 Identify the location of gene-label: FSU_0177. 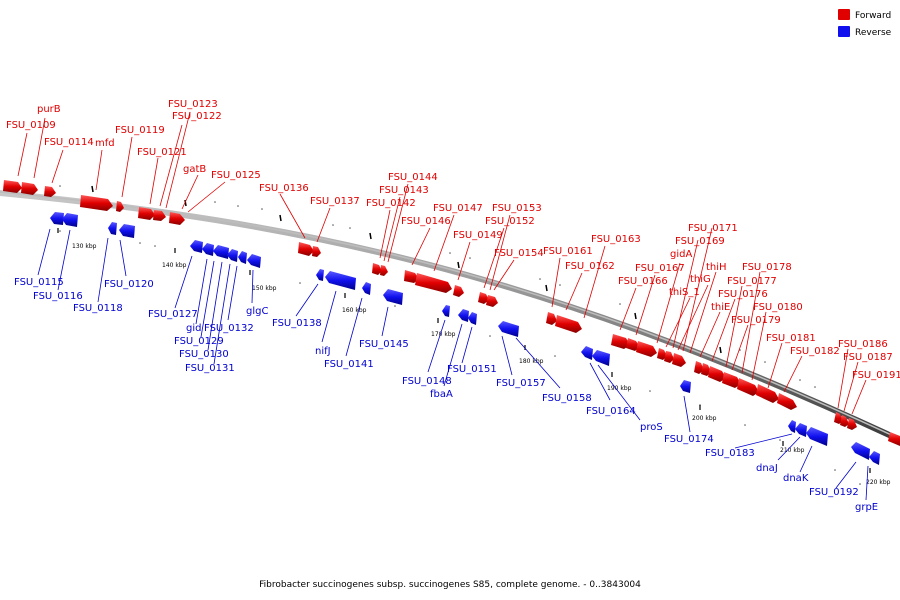
(752, 281).